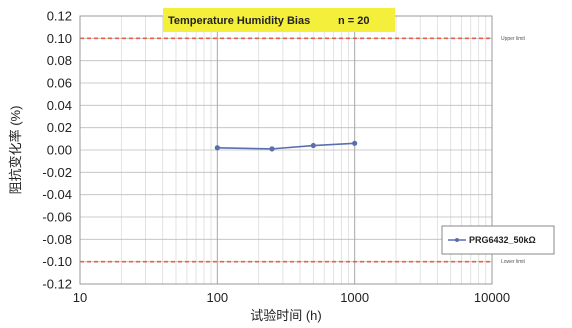  What do you see at coordinates (80, 297) in the screenshot?
I see `x-tick-label: 10` at bounding box center [80, 297].